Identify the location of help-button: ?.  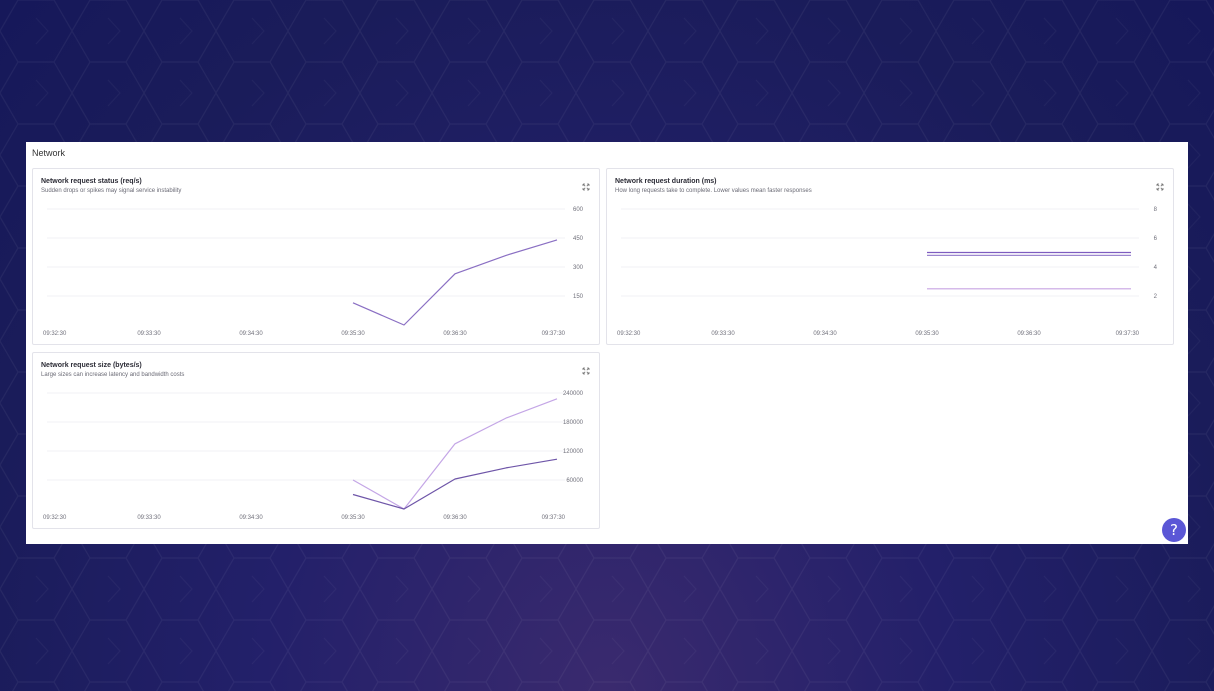
(1174, 530).